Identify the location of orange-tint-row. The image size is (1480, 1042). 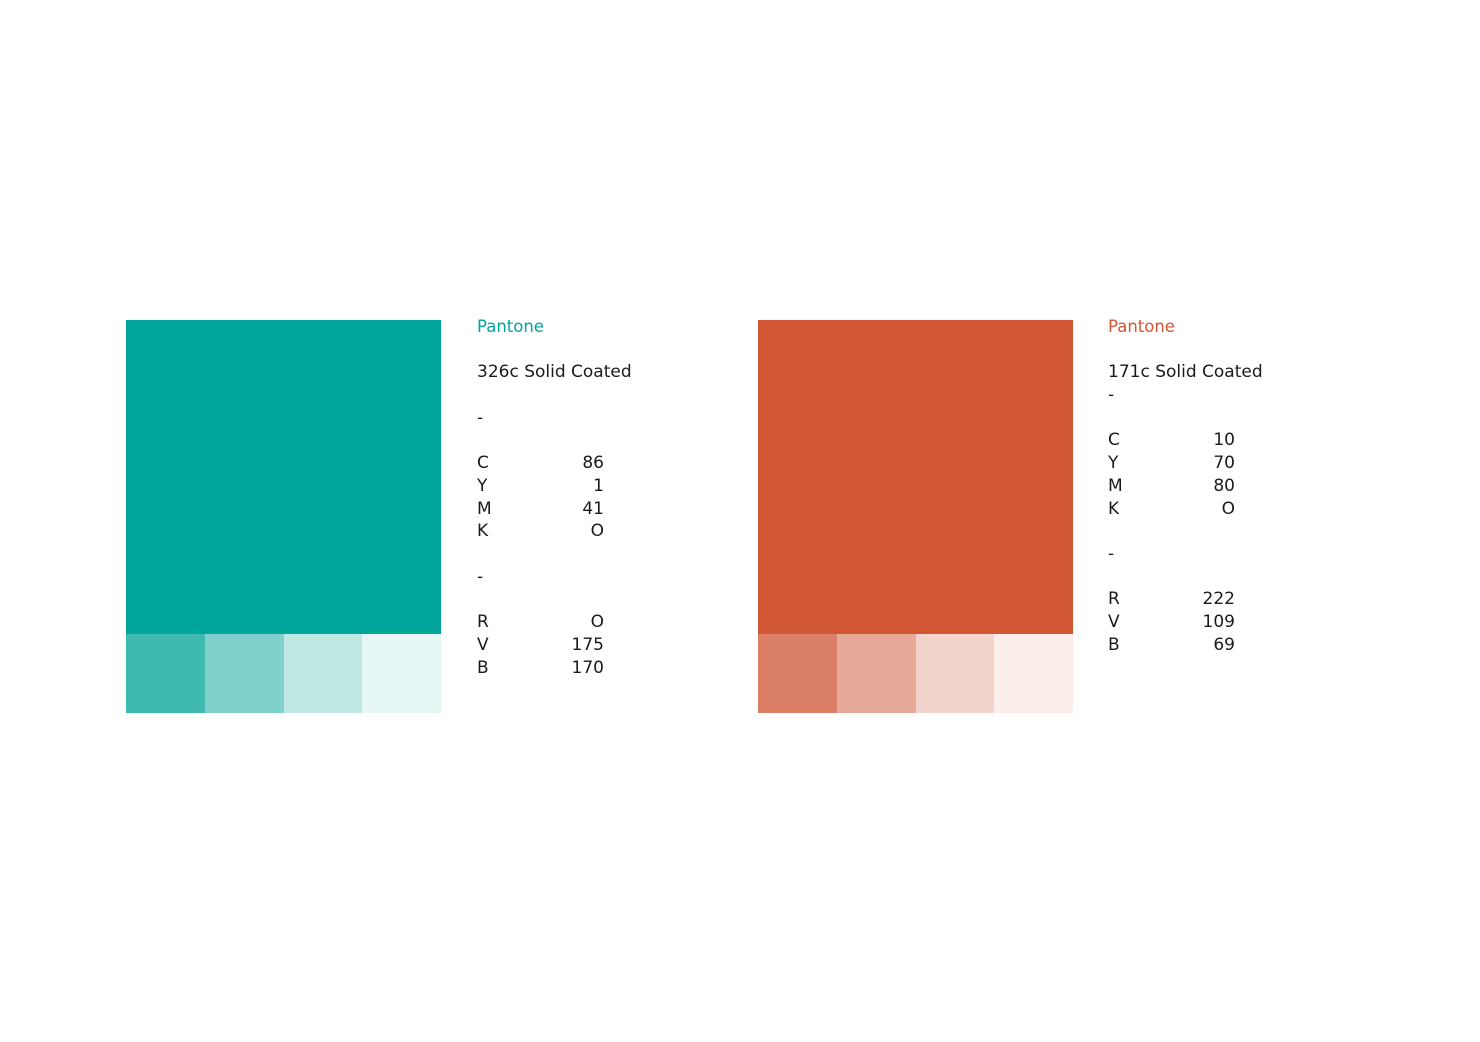
(915, 673).